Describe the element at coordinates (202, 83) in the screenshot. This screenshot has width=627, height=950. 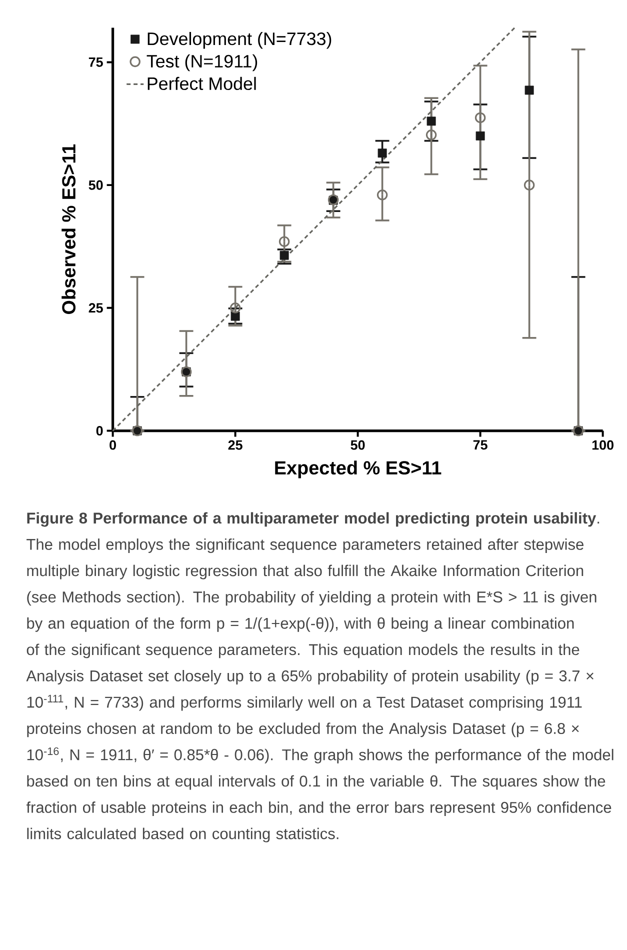
I see `legend-label: Perfect Model` at that location.